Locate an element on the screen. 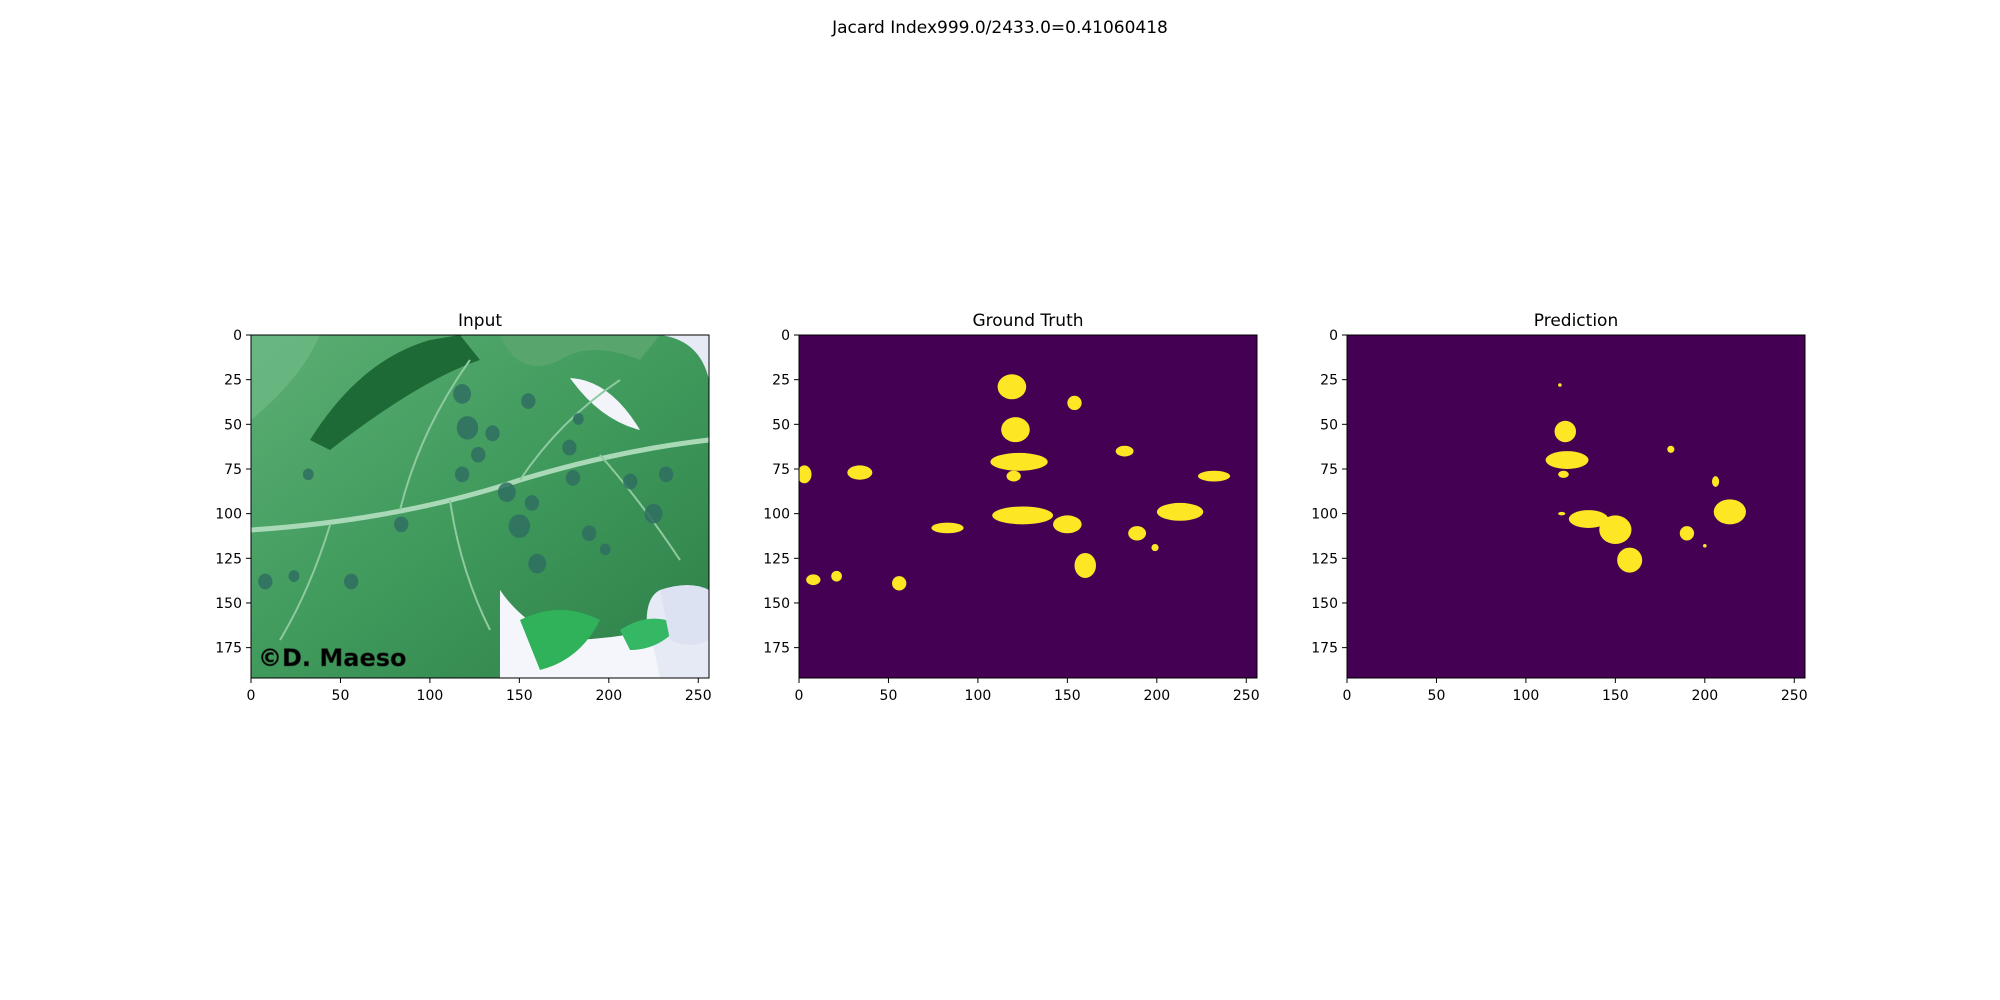 Image resolution: width=2000 pixels, height=1000 pixels. panel-title-ground-truth: Ground Truth is located at coordinates (1027, 321).